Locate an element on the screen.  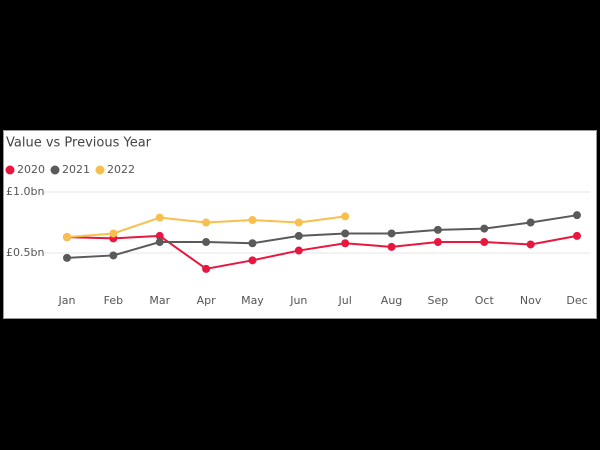
x-tick-label: Feb is located at coordinates (113, 300).